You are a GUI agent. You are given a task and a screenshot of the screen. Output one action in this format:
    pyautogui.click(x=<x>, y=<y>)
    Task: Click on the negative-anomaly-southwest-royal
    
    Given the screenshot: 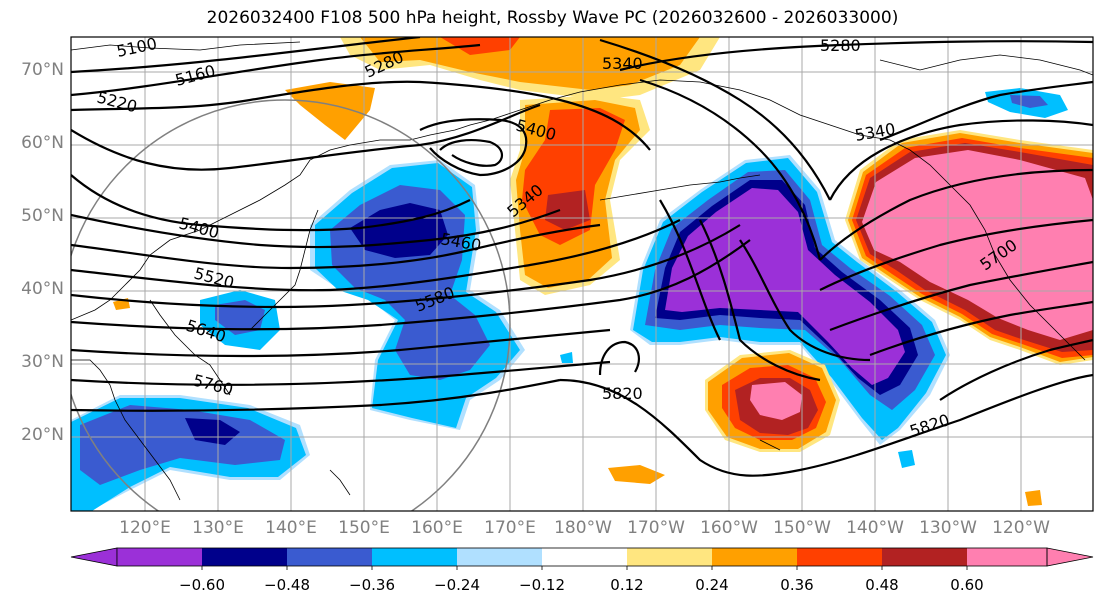 What is the action you would take?
    pyautogui.click(x=182, y=445)
    